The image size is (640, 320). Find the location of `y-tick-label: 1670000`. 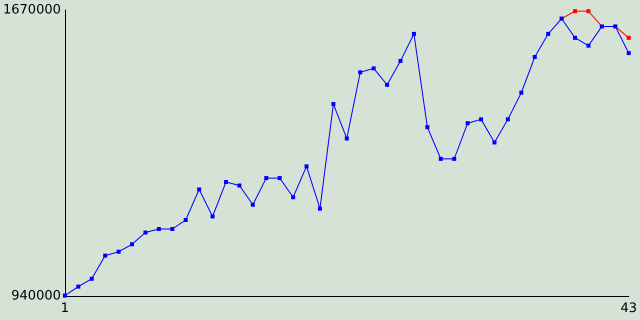

y-tick-label: 1670000 is located at coordinates (31, 10).